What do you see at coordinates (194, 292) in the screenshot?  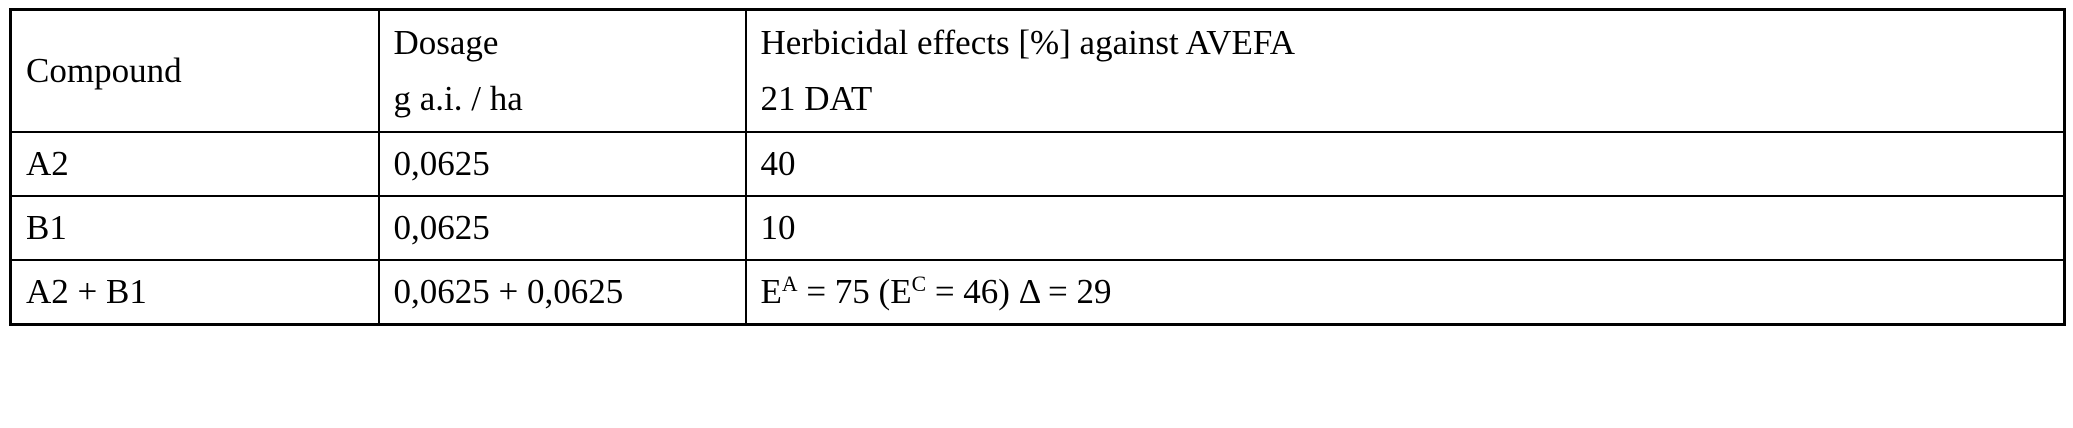 I see `cell-compound: A2 + B1` at bounding box center [194, 292].